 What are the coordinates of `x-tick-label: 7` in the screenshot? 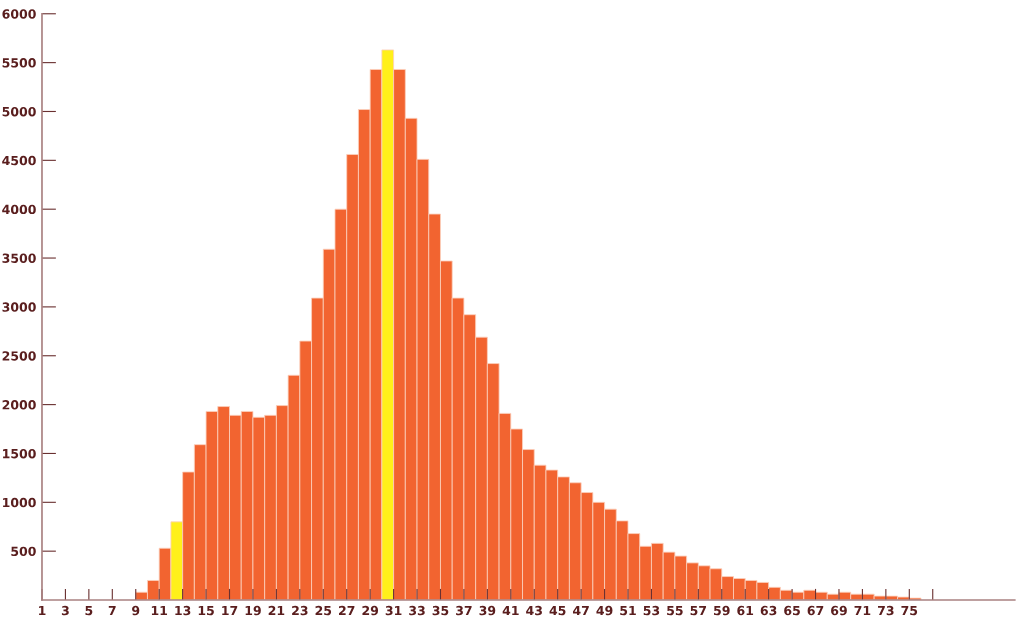 It's located at (112, 610).